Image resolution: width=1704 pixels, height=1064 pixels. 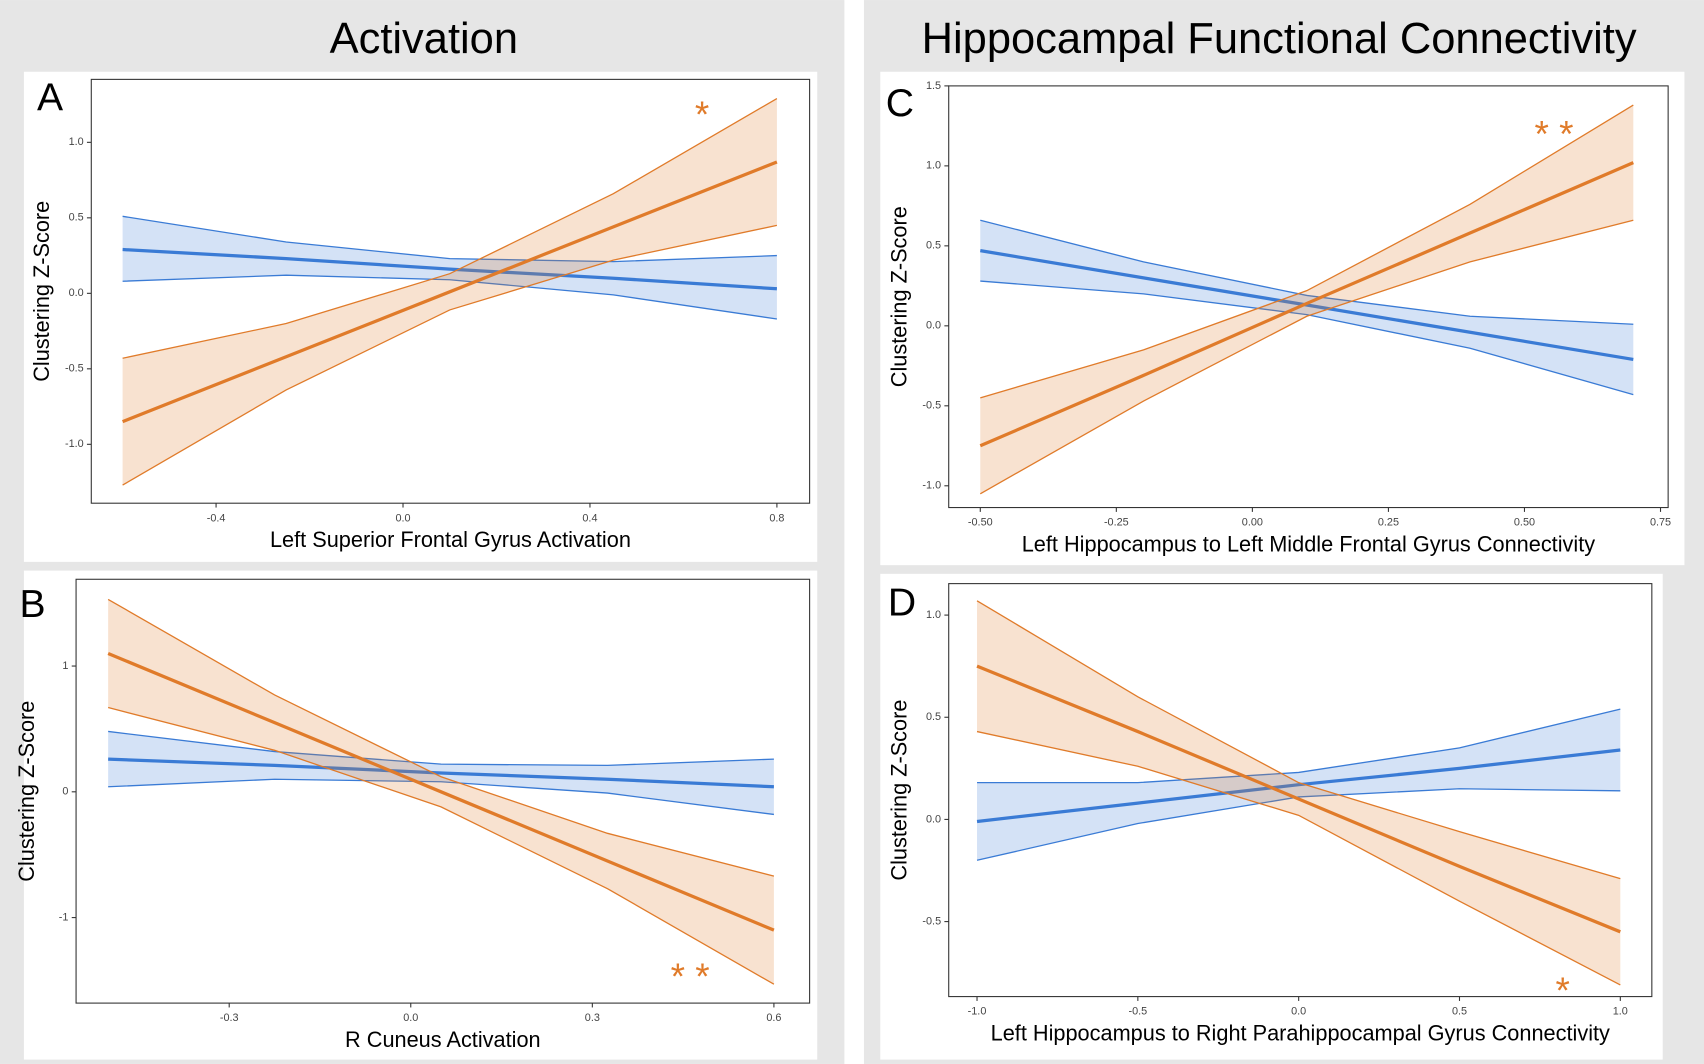 I want to click on x-tick-label: -1.0, so click(x=977, y=1012).